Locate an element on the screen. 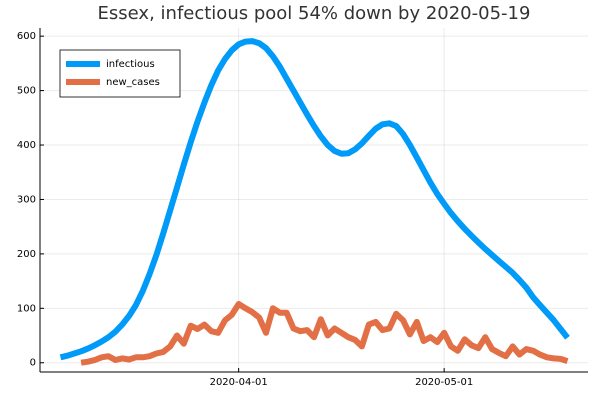  y-tick-label: 400 is located at coordinates (26, 145).